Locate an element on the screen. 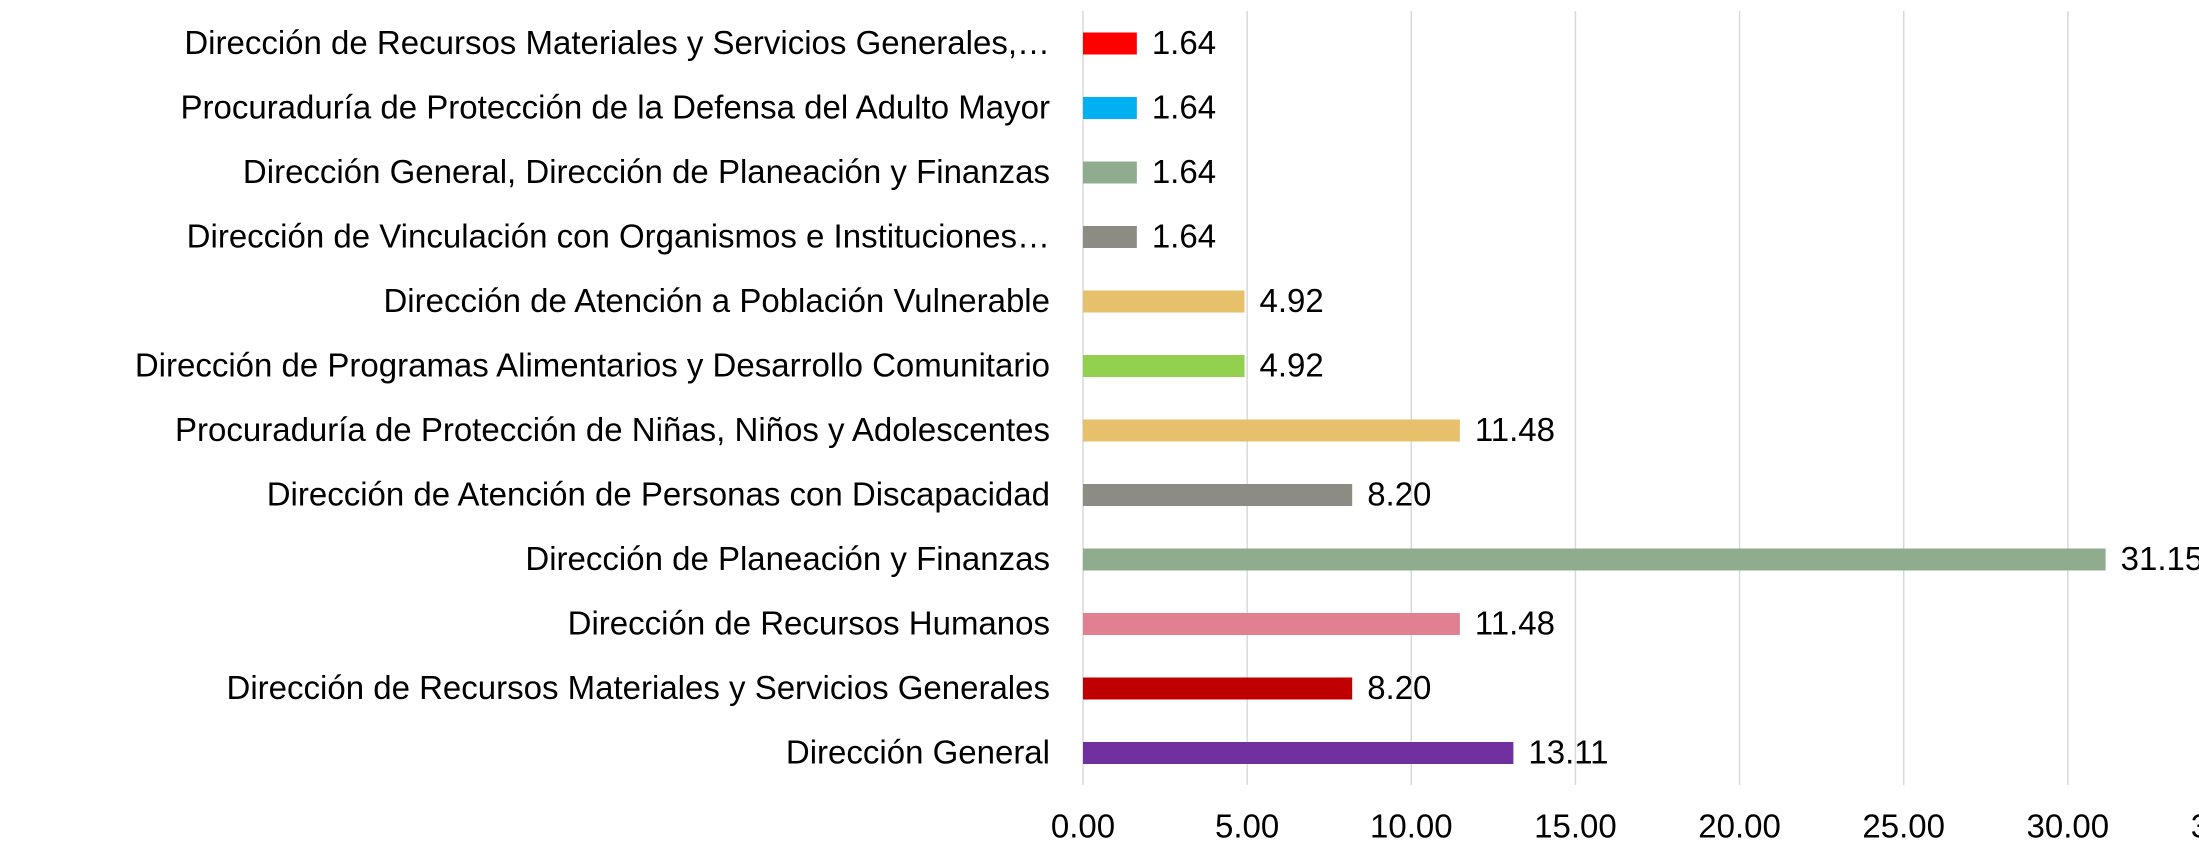 This screenshot has width=2199, height=846. x-tick-label: 10.00 is located at coordinates (1411, 826).